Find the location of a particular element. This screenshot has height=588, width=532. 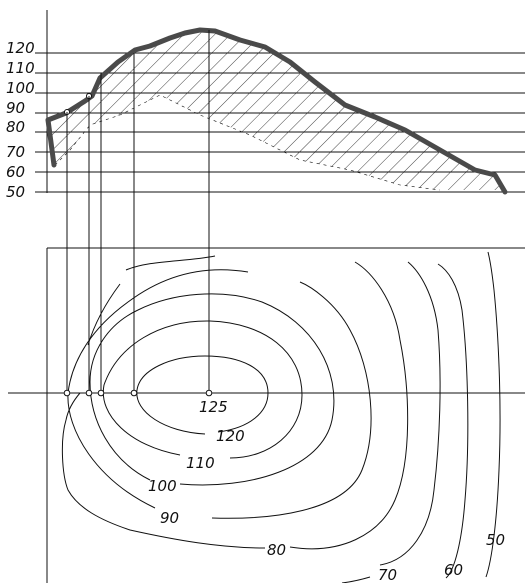

contour-label-80: 80 is located at coordinates (276, 550).